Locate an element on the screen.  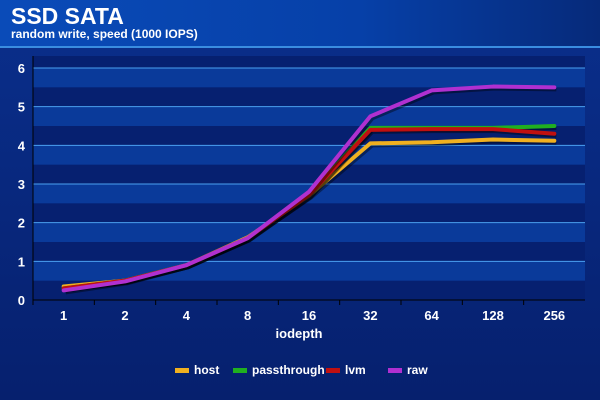
y-tick-label: 5 is located at coordinates (21, 107).